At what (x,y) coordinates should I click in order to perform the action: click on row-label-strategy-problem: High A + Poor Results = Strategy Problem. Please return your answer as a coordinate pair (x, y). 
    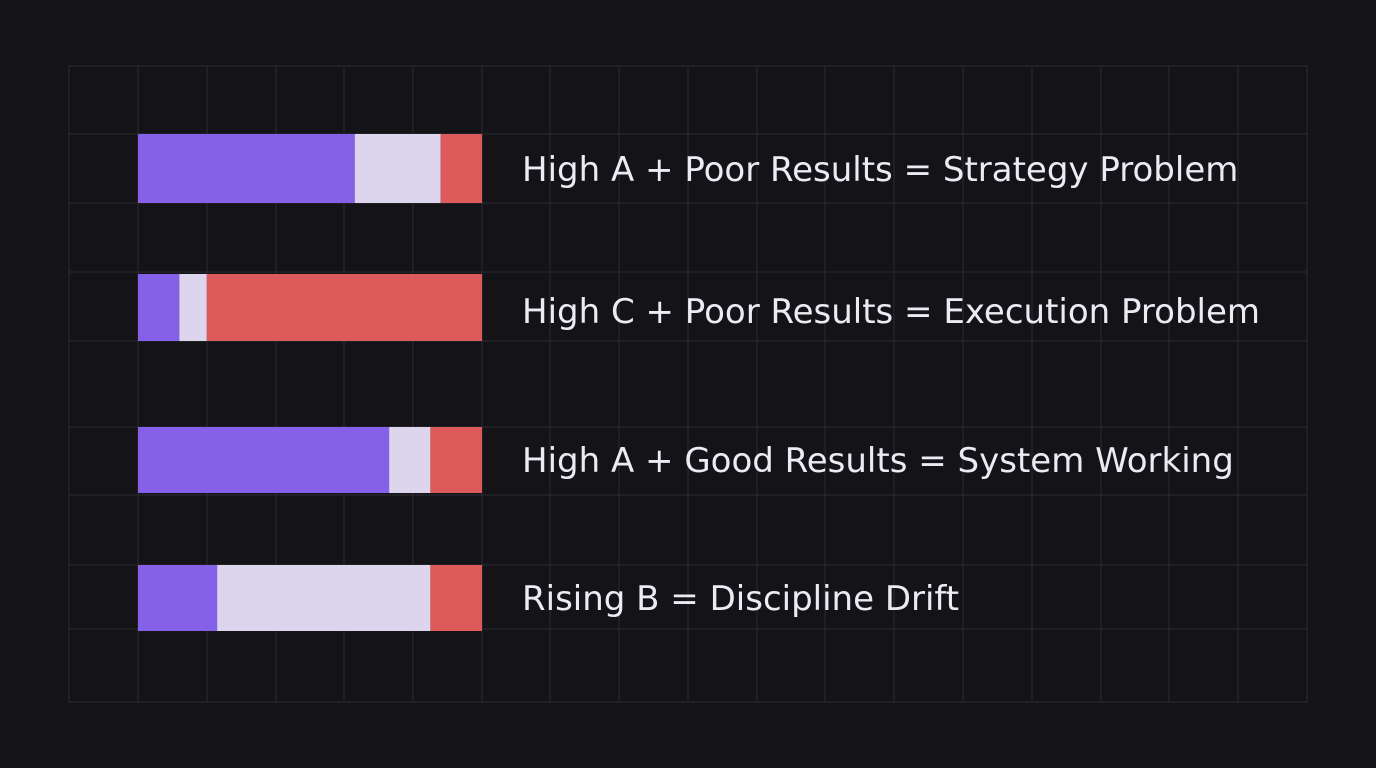
    Looking at the image, I should click on (880, 170).